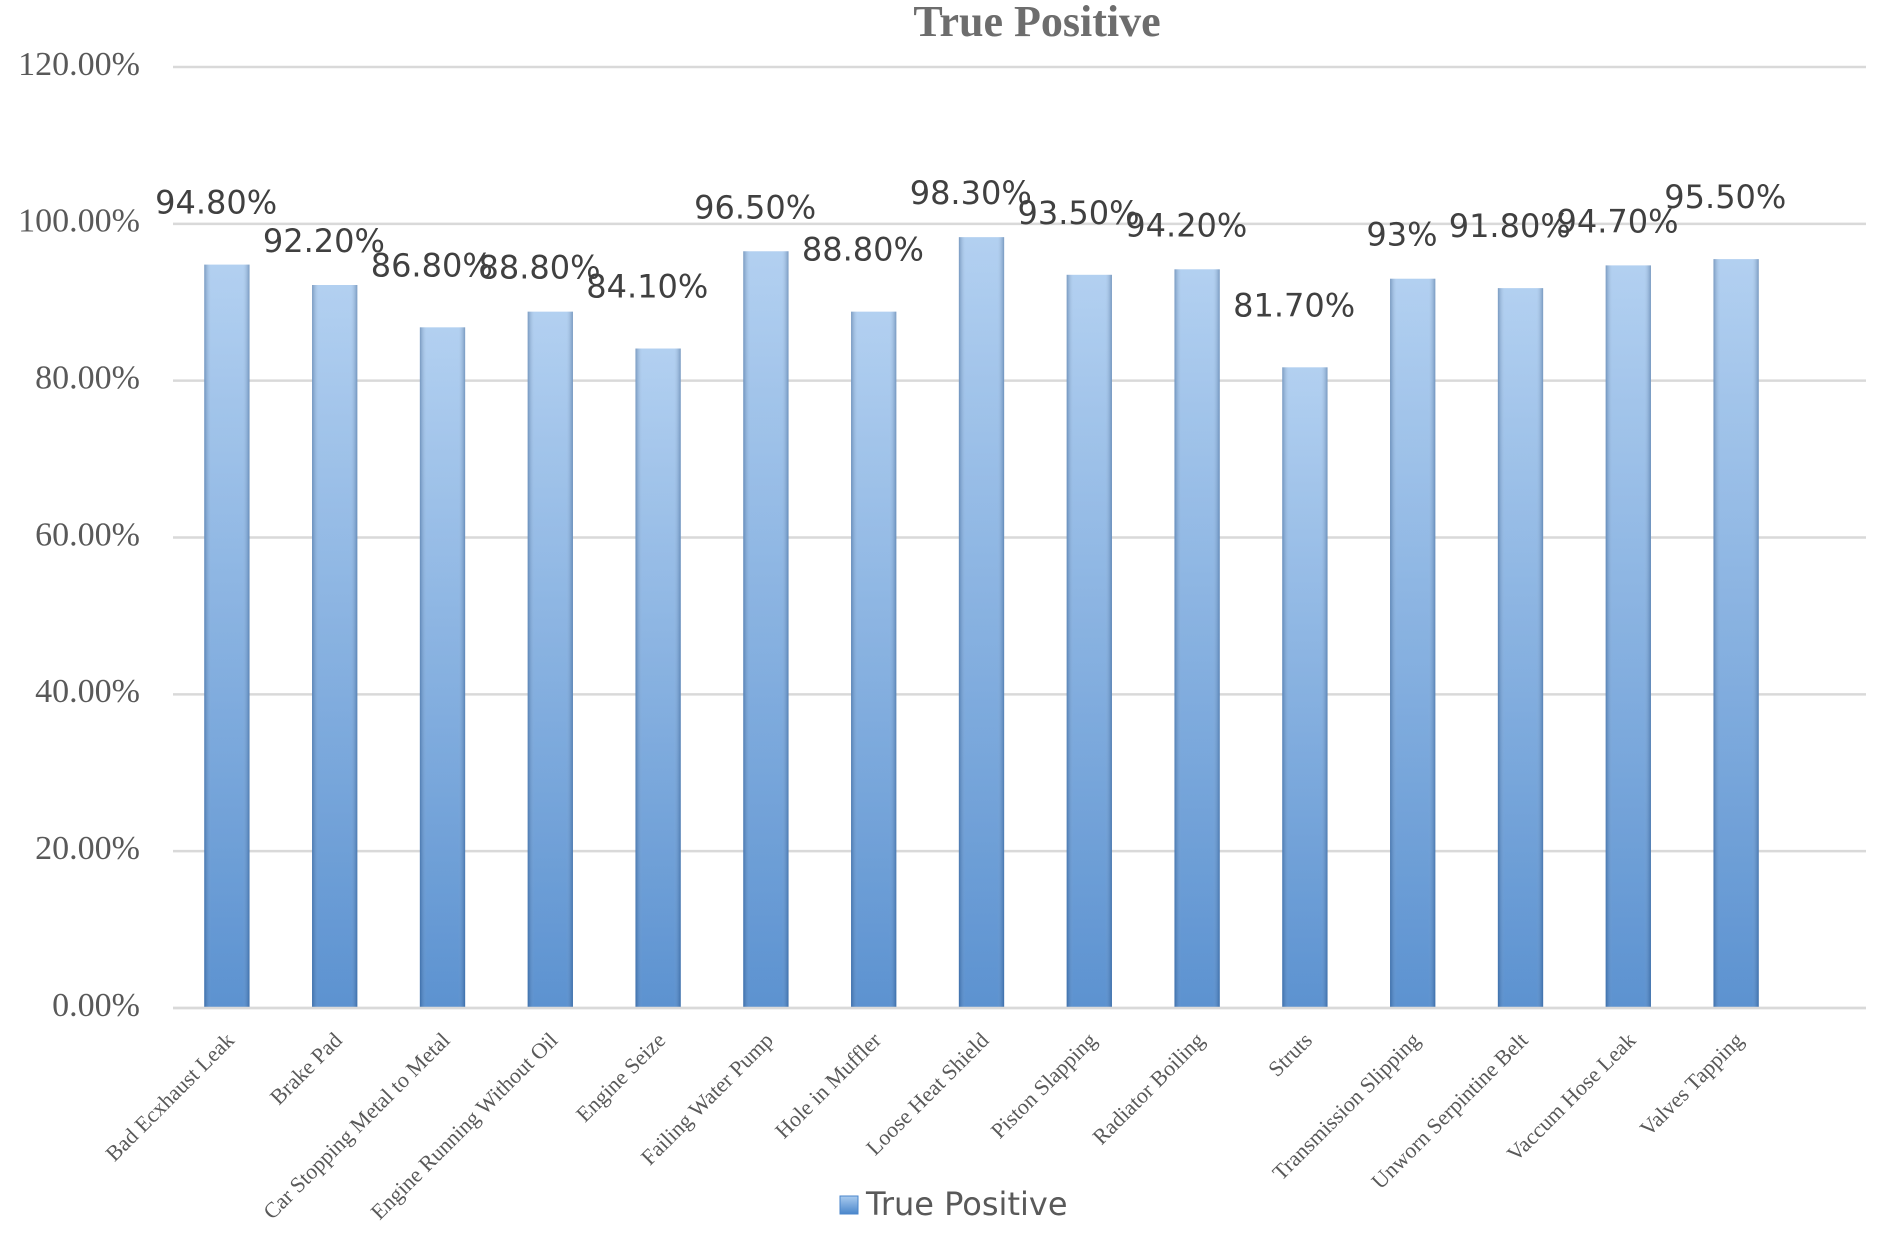 The height and width of the screenshot is (1249, 1900). Describe the element at coordinates (971, 193) in the screenshot. I see `value-label: 98.30%` at that location.